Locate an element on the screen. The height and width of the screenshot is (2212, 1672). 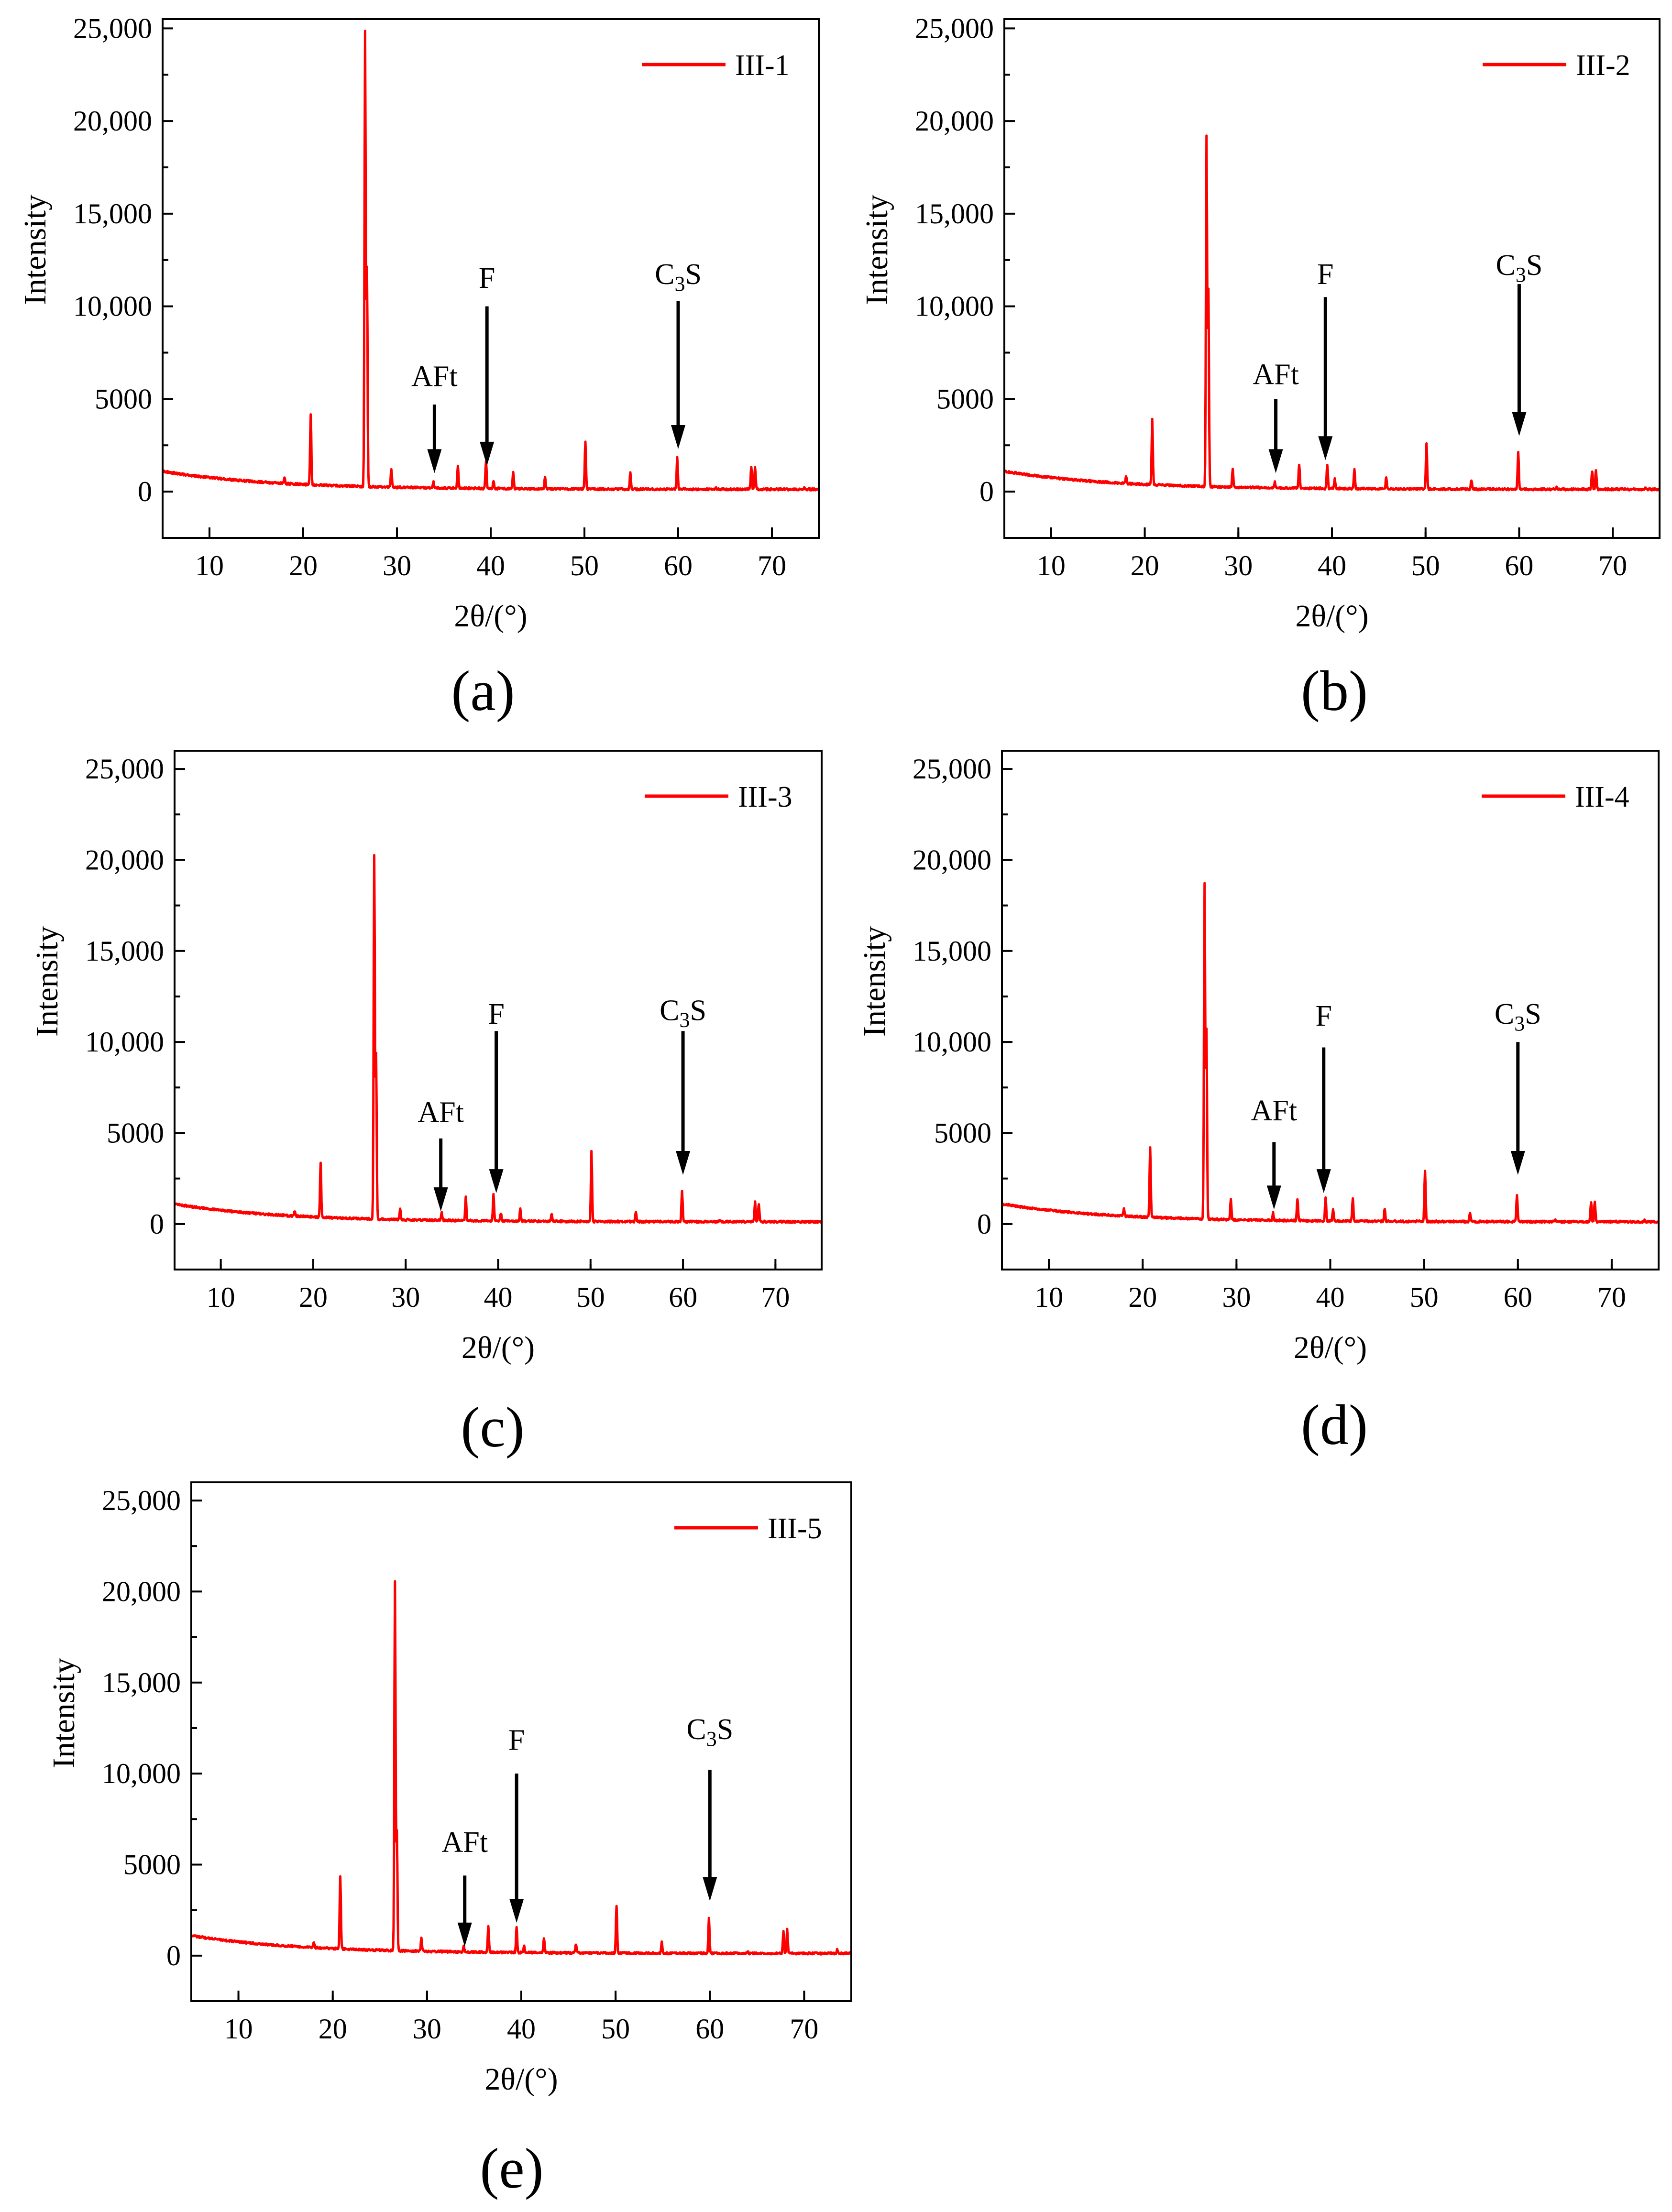
legend-label: III-2 is located at coordinates (1603, 65).